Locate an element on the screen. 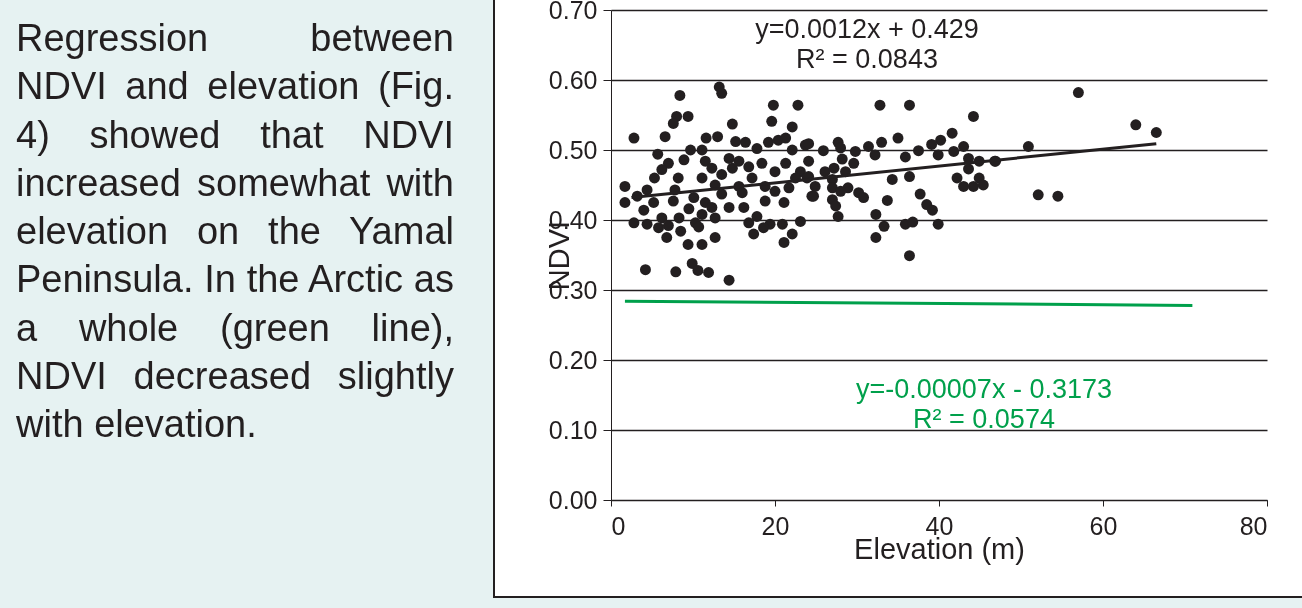 The height and width of the screenshot is (608, 1302). y-tick-label: 0.10 is located at coordinates (573, 429).